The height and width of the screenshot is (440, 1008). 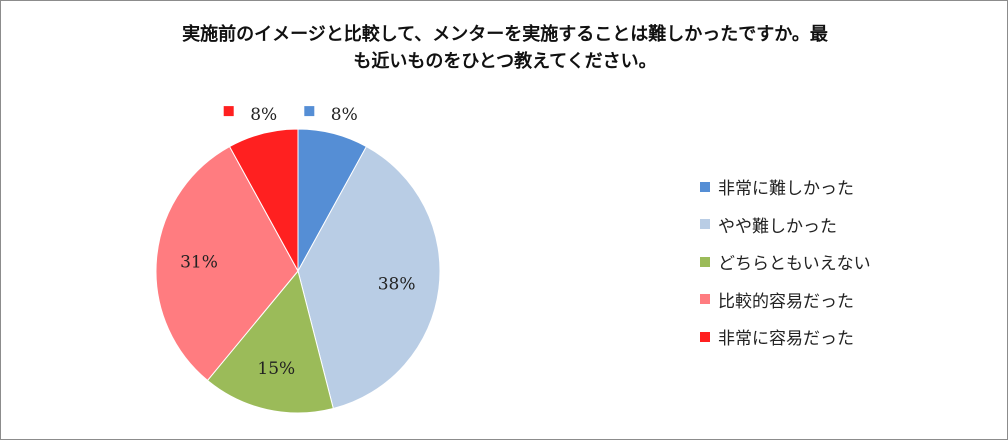 I want to click on data-label-5: 8%, so click(x=263, y=115).